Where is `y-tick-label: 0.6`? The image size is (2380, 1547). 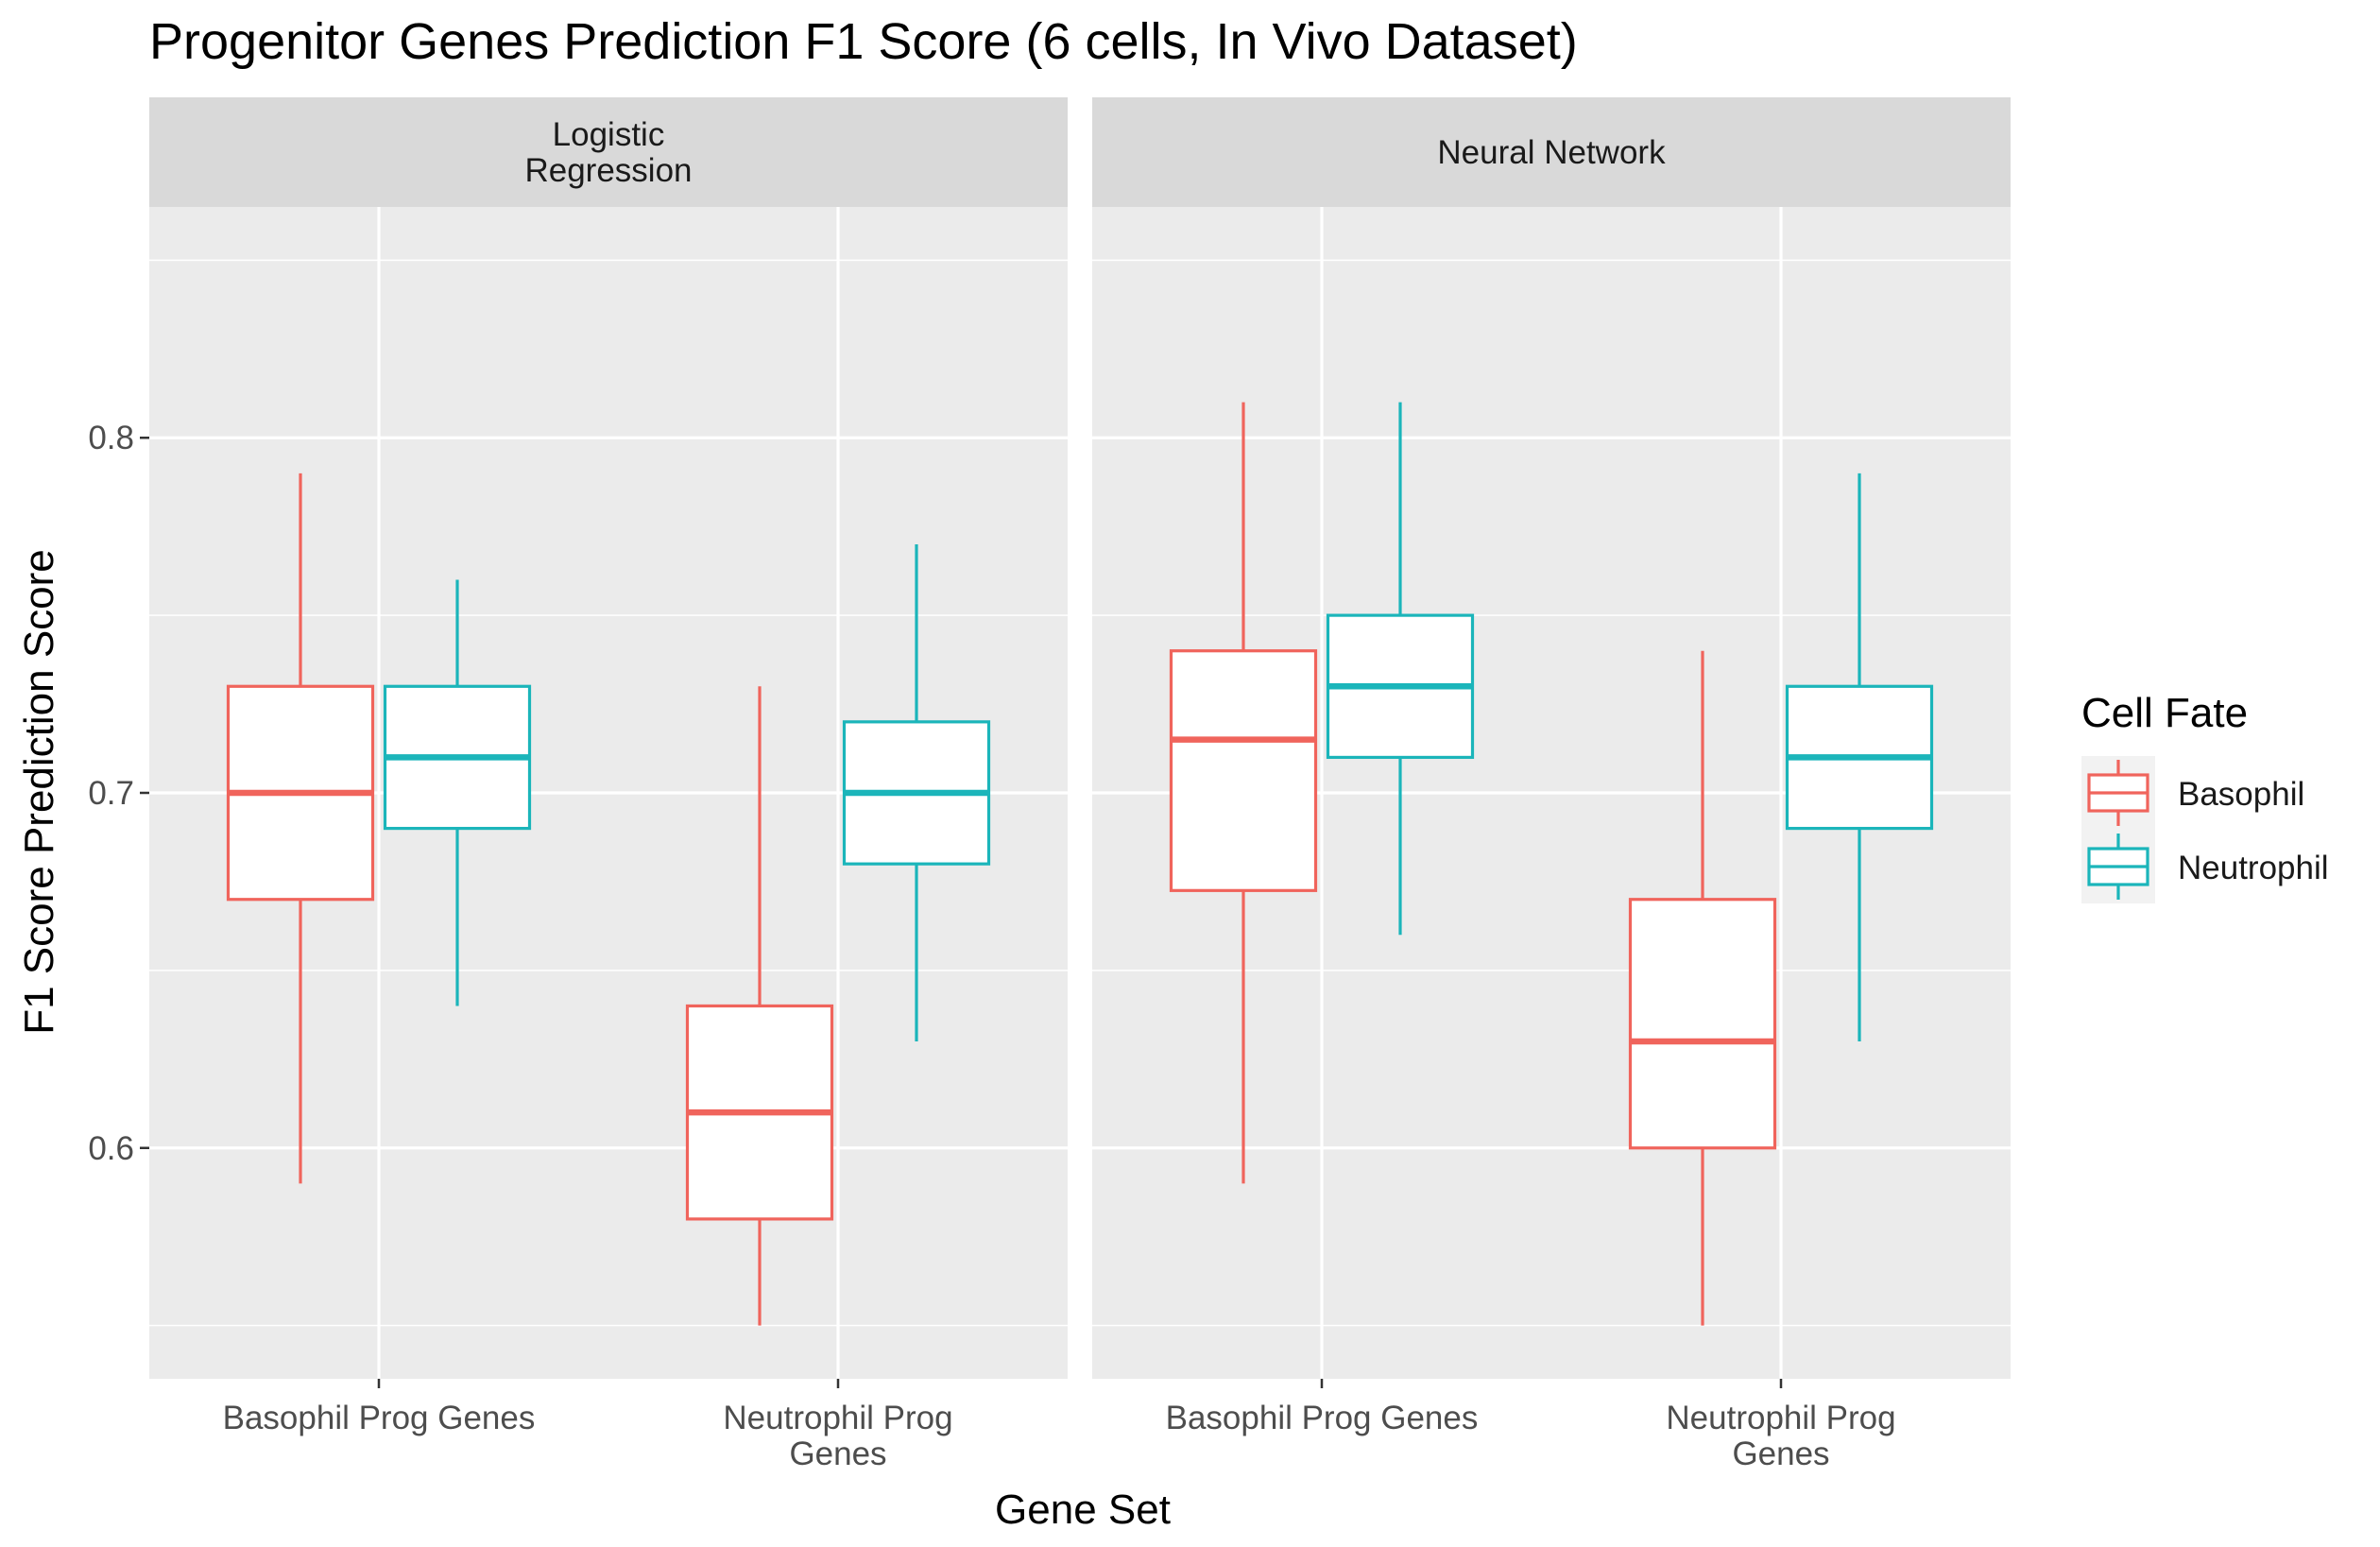 y-tick-label: 0.6 is located at coordinates (111, 1148).